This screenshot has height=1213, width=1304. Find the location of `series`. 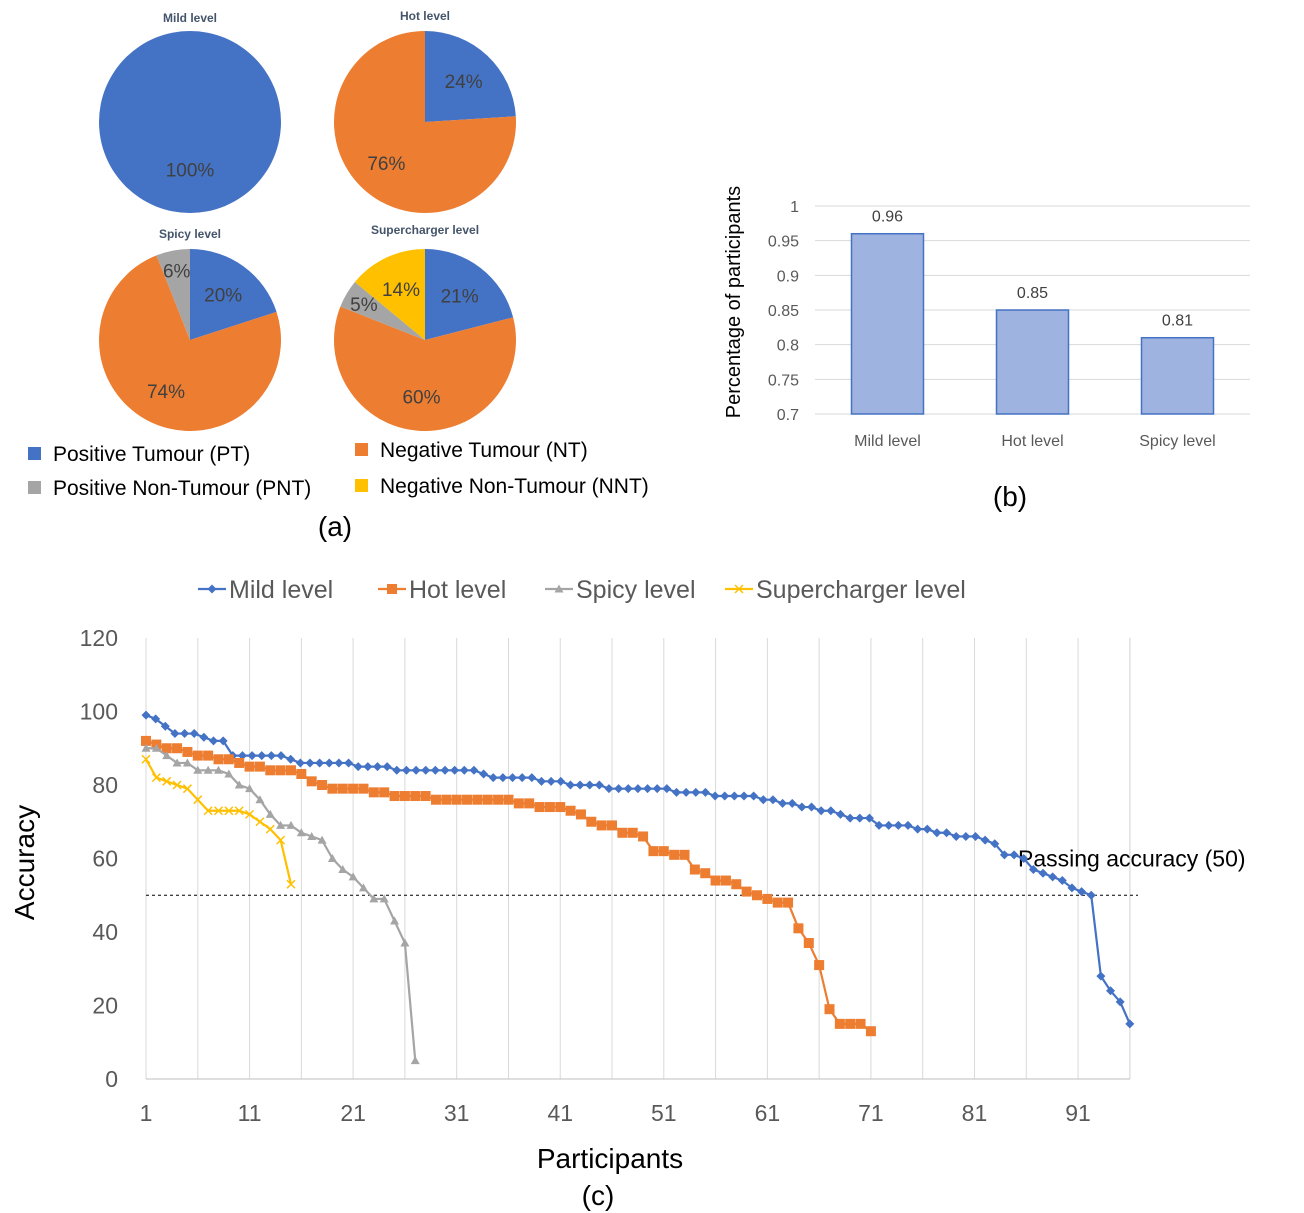

series is located at coordinates (218, 821).